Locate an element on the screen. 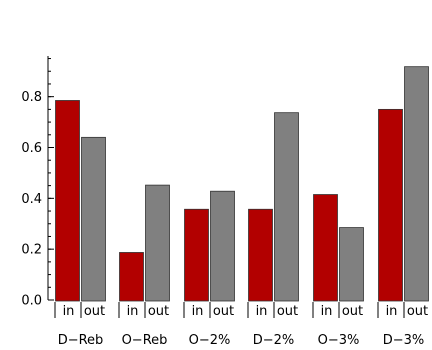 This screenshot has height=350, width=432. y-tick-label: 0.0 is located at coordinates (31, 301).